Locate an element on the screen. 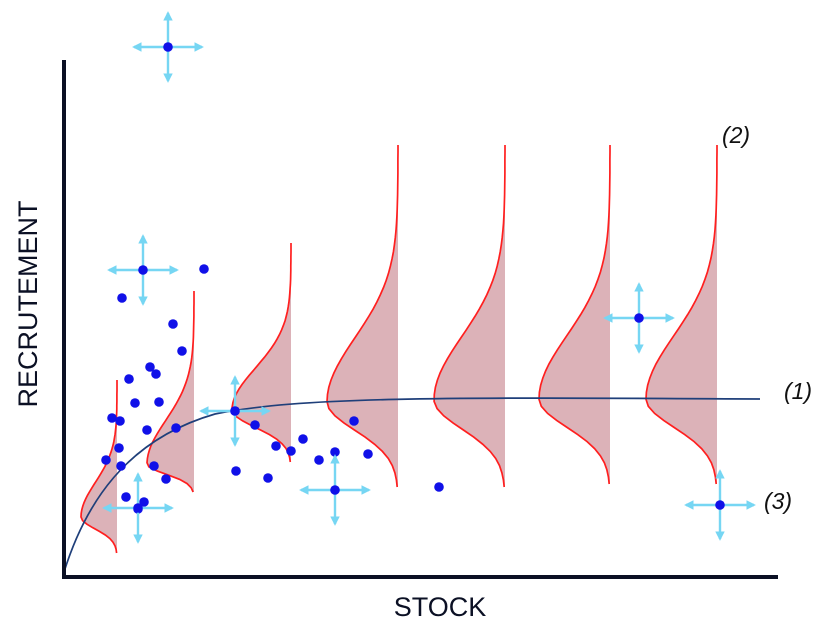 The width and height of the screenshot is (818, 621). x-axis-title: STOCK is located at coordinates (440, 606).